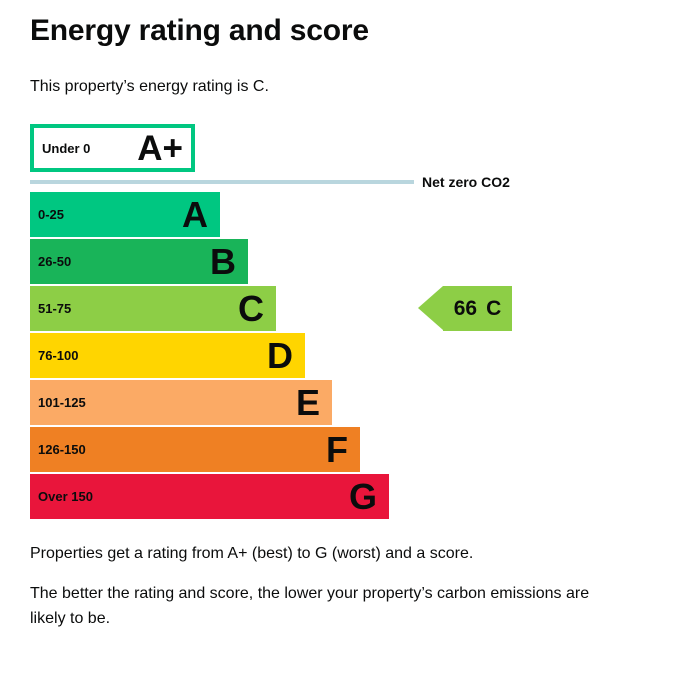  I want to click on band-e: 101-125 E, so click(181, 402).